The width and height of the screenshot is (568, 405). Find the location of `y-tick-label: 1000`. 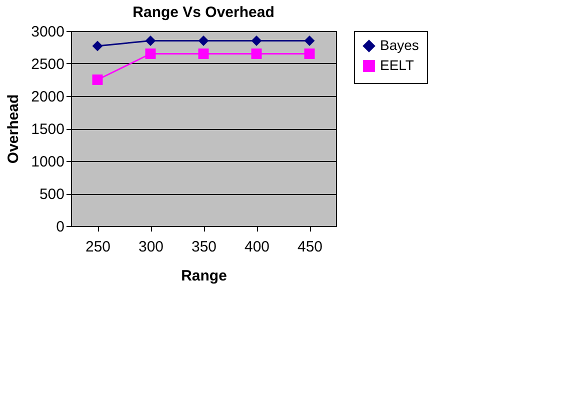

y-tick-label: 1000 is located at coordinates (47, 162).